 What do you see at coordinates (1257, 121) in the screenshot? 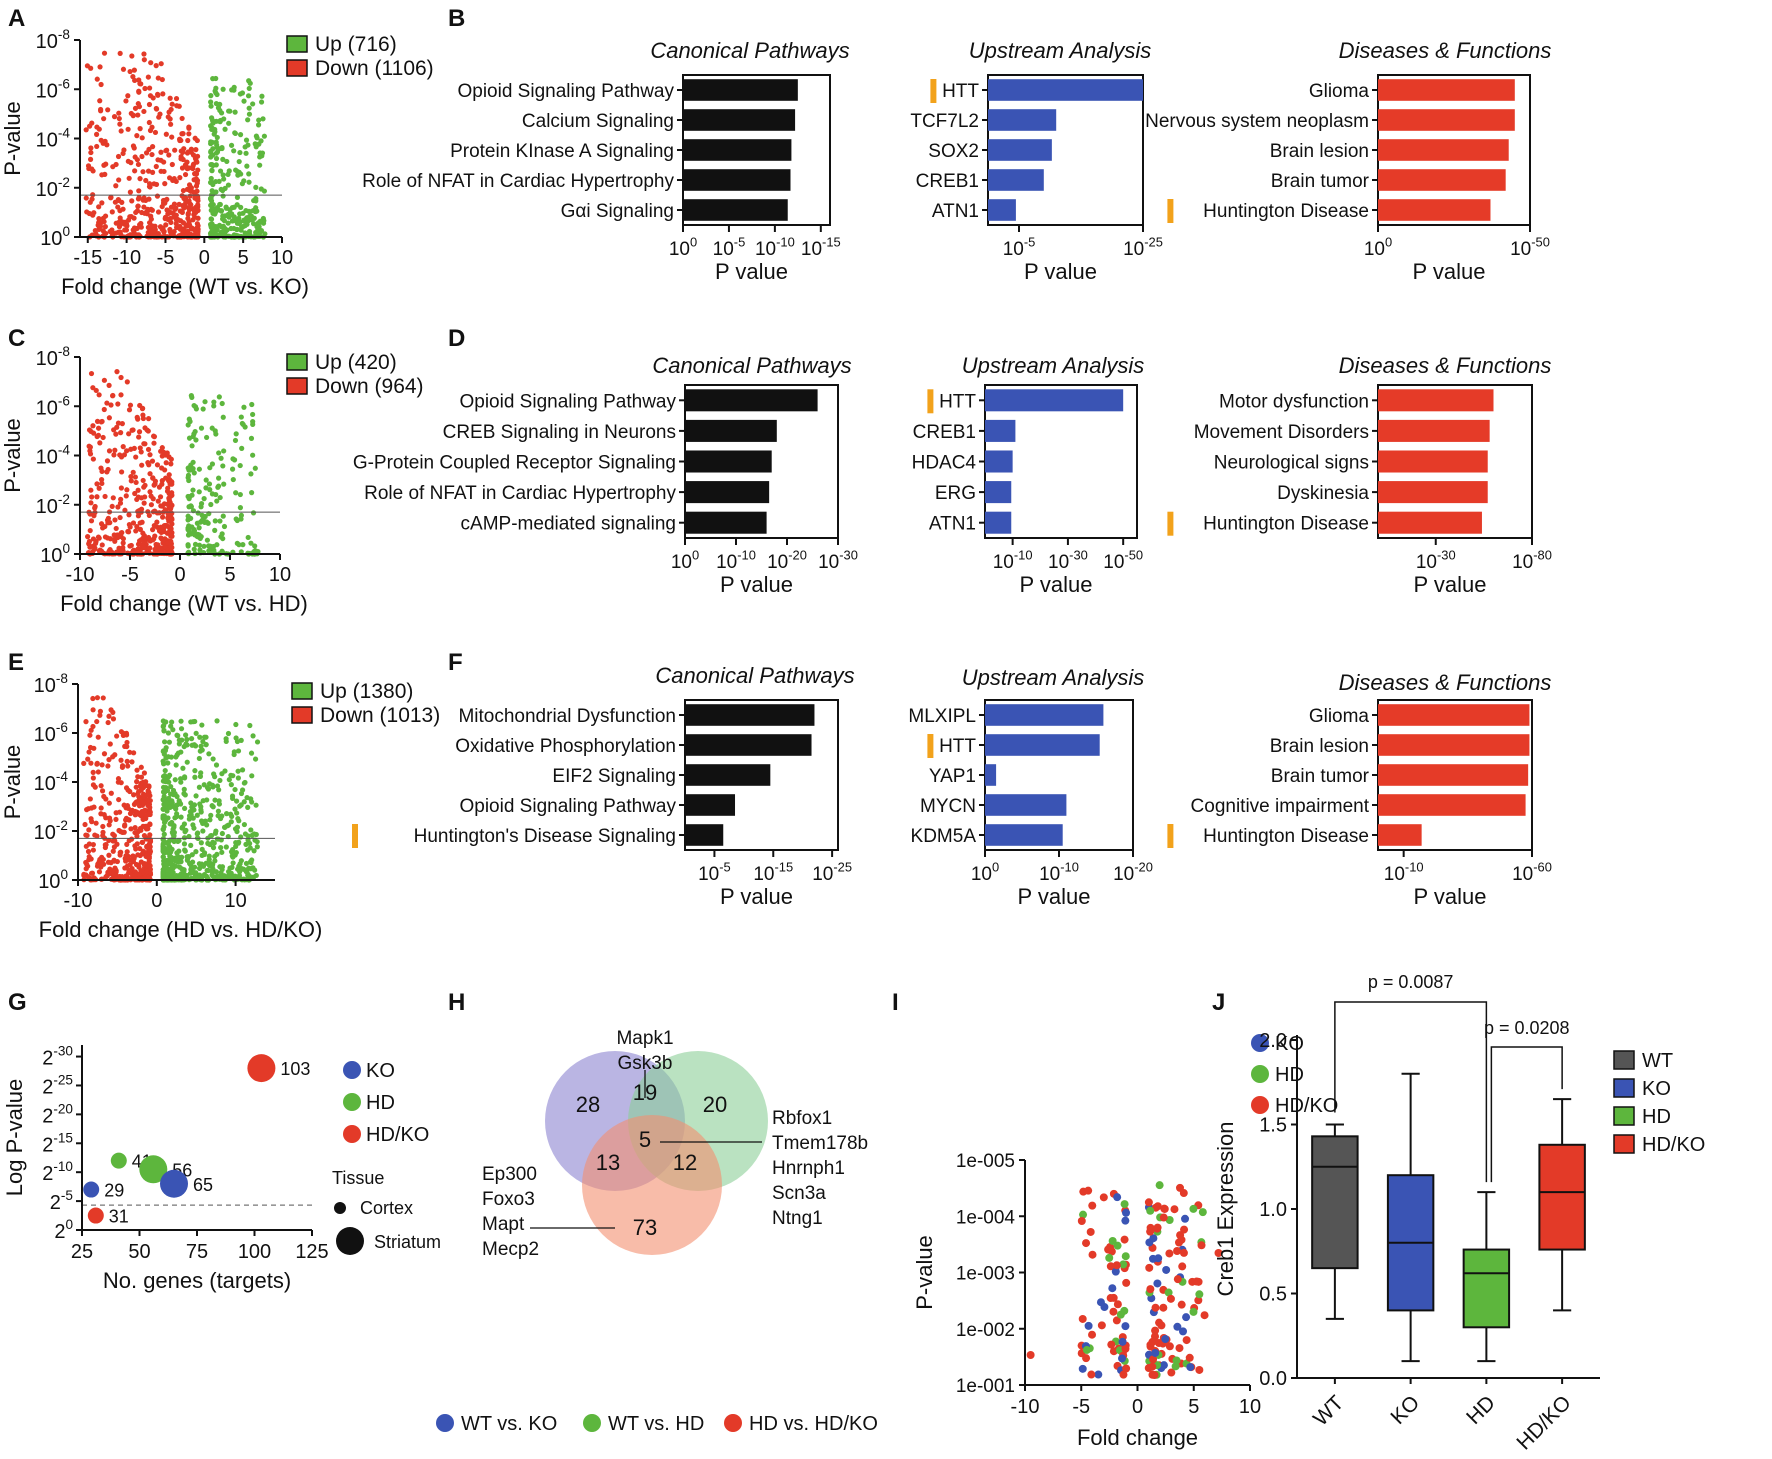
I see `category-label: Nervous system neoplasm` at bounding box center [1257, 121].